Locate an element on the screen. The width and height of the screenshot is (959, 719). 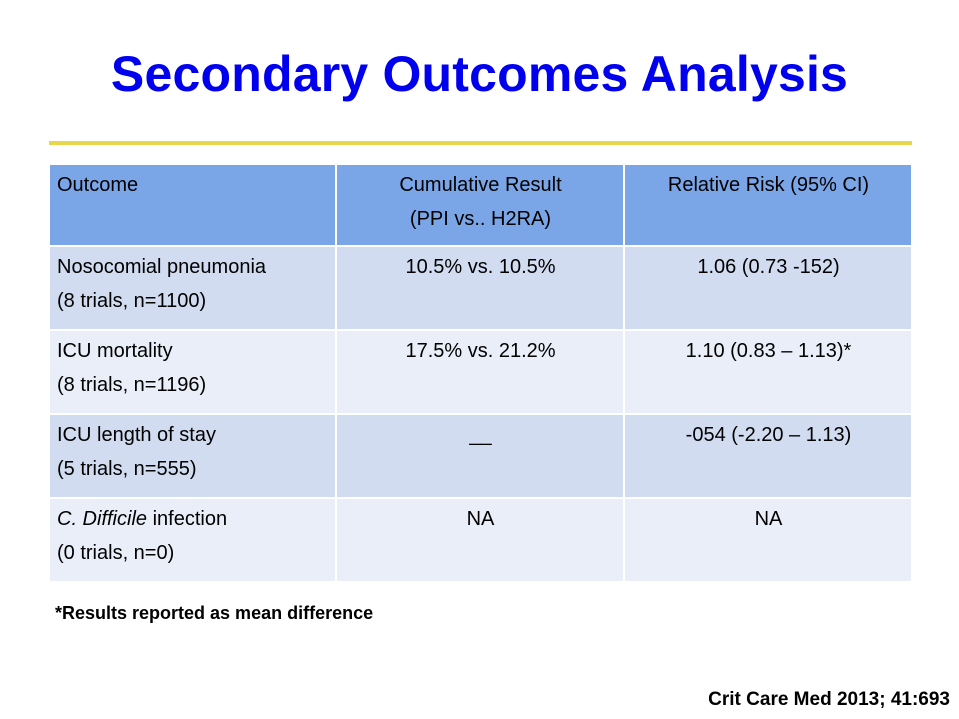
outcome-name: ICU mortality is located at coordinates (115, 351).